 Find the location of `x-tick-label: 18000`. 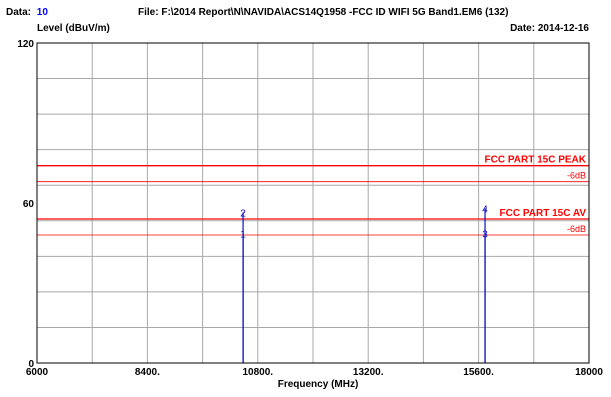

x-tick-label: 18000 is located at coordinates (589, 372).